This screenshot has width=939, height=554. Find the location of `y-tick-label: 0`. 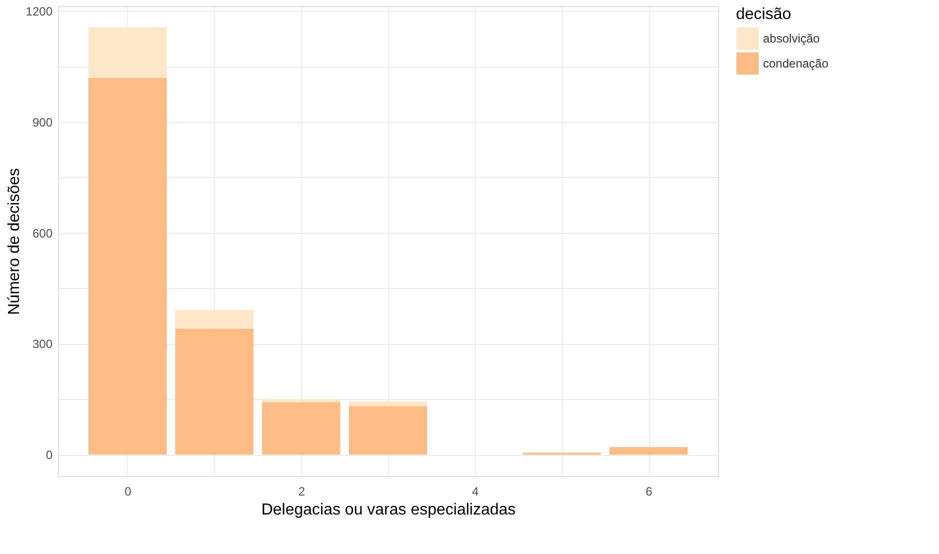

y-tick-label: 0 is located at coordinates (49, 455).